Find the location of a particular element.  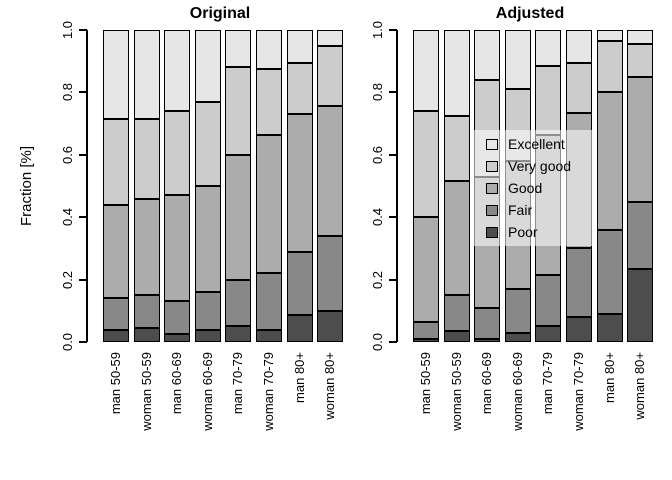

y-axis-line-right is located at coordinates (397, 186).